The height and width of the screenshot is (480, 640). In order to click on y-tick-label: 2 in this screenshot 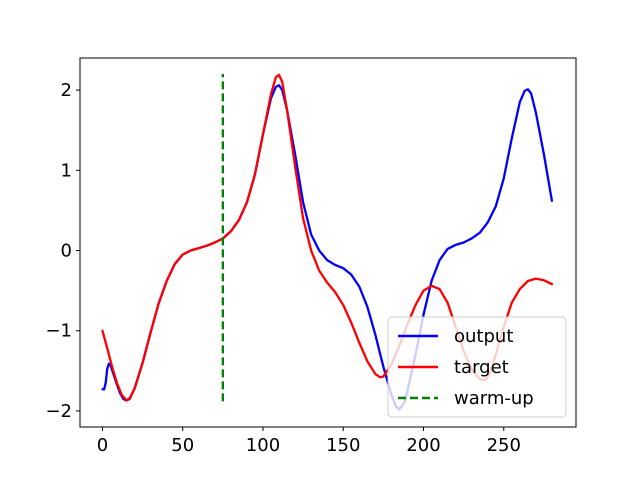, I will do `click(66, 90)`.